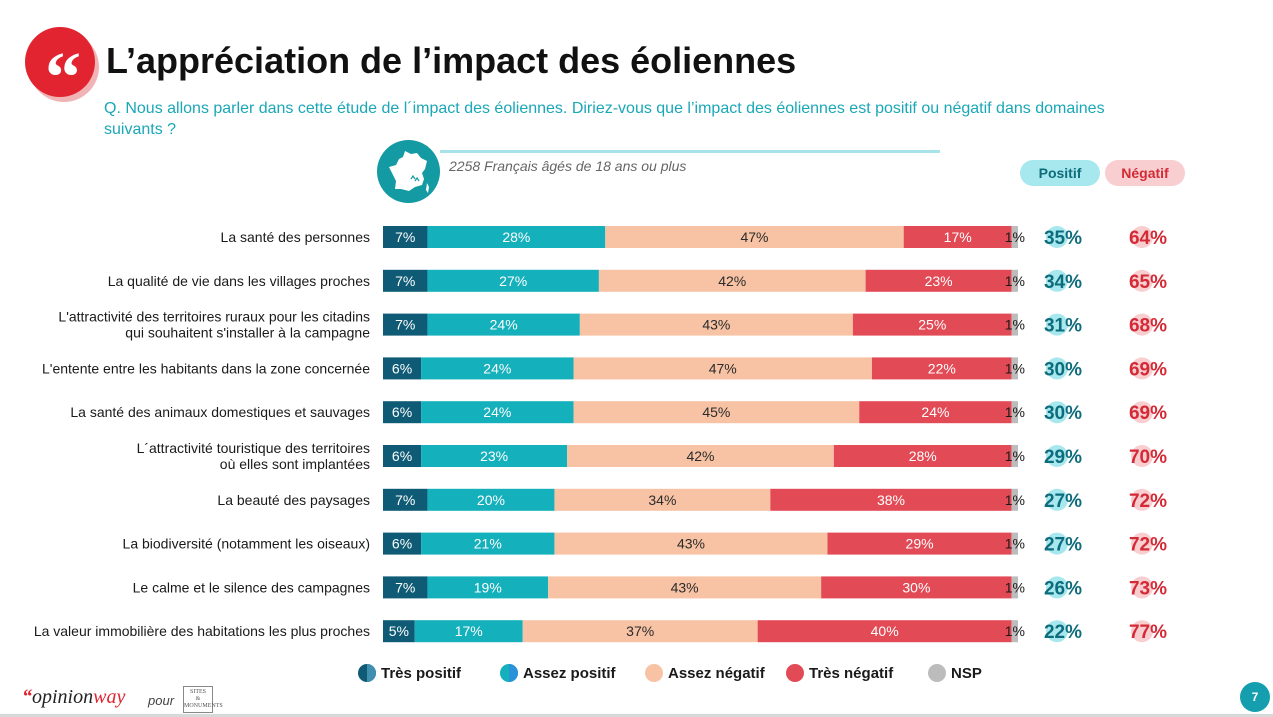  Describe the element at coordinates (251, 587) in the screenshot. I see `category-label: Le calme et le silence des campagnes` at that location.